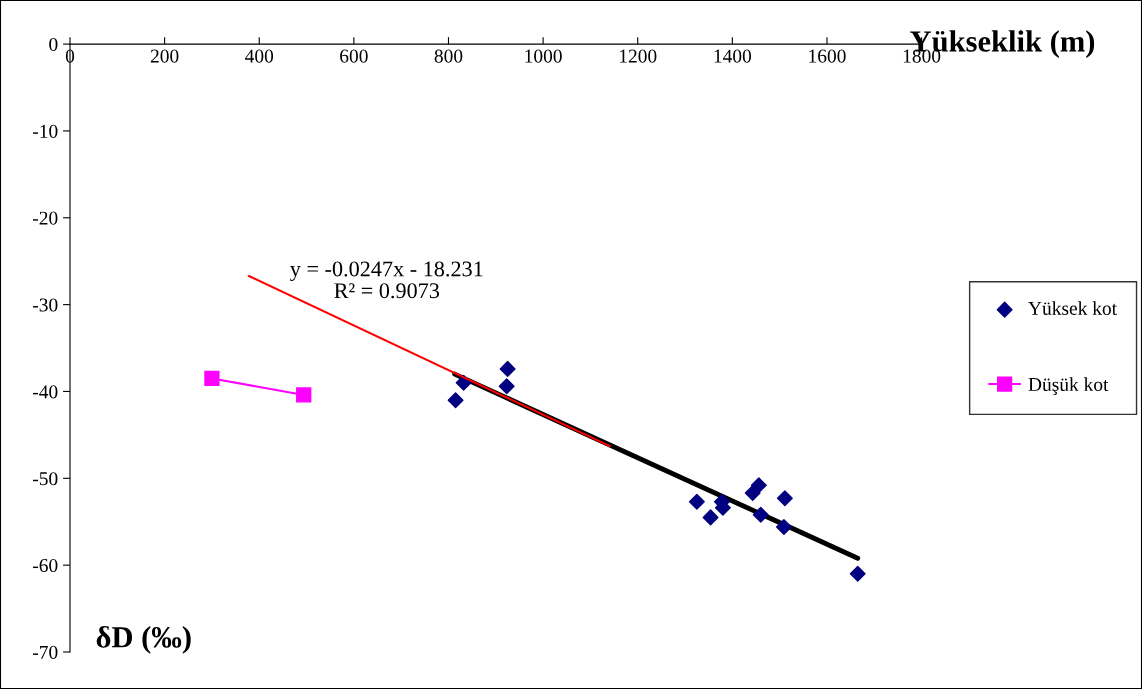 This screenshot has height=689, width=1142. Describe the element at coordinates (543, 56) in the screenshot. I see `x-tick-label: 1000` at that location.